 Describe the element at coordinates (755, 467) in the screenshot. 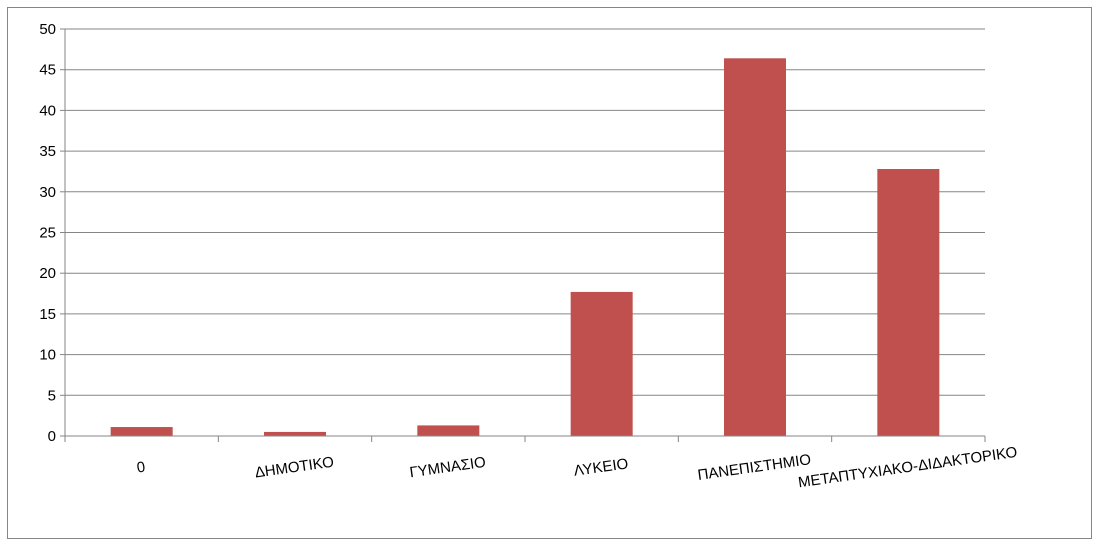

I see `x-tick-label: ΠΑΝΕΠΙΣΤΗΜΙΟ` at that location.